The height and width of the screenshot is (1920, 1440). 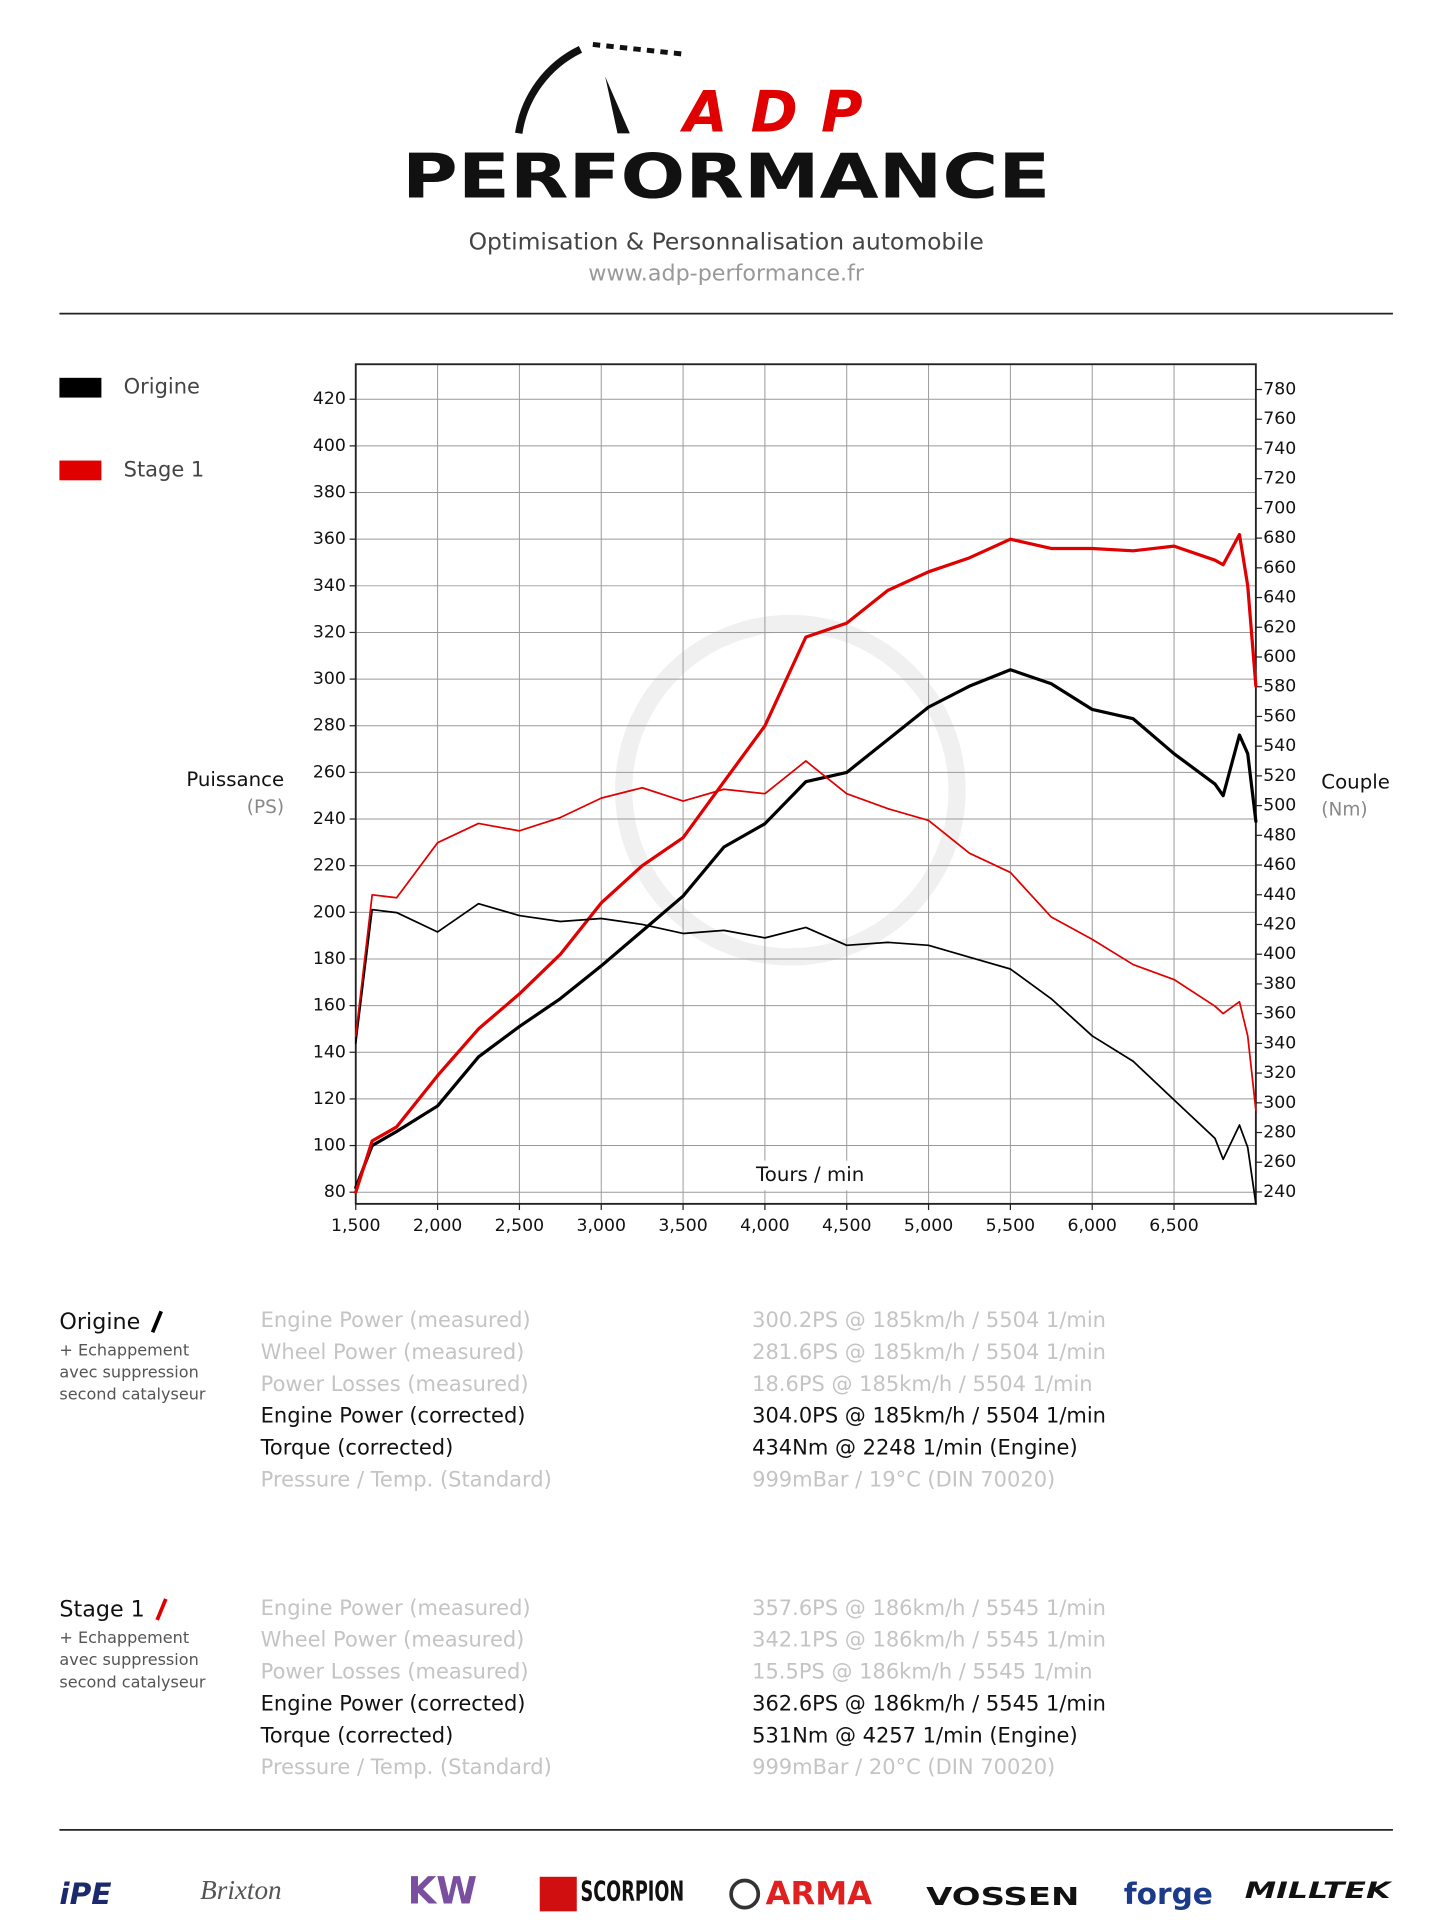 What do you see at coordinates (639, 49) in the screenshot?
I see `gauge-ticks` at bounding box center [639, 49].